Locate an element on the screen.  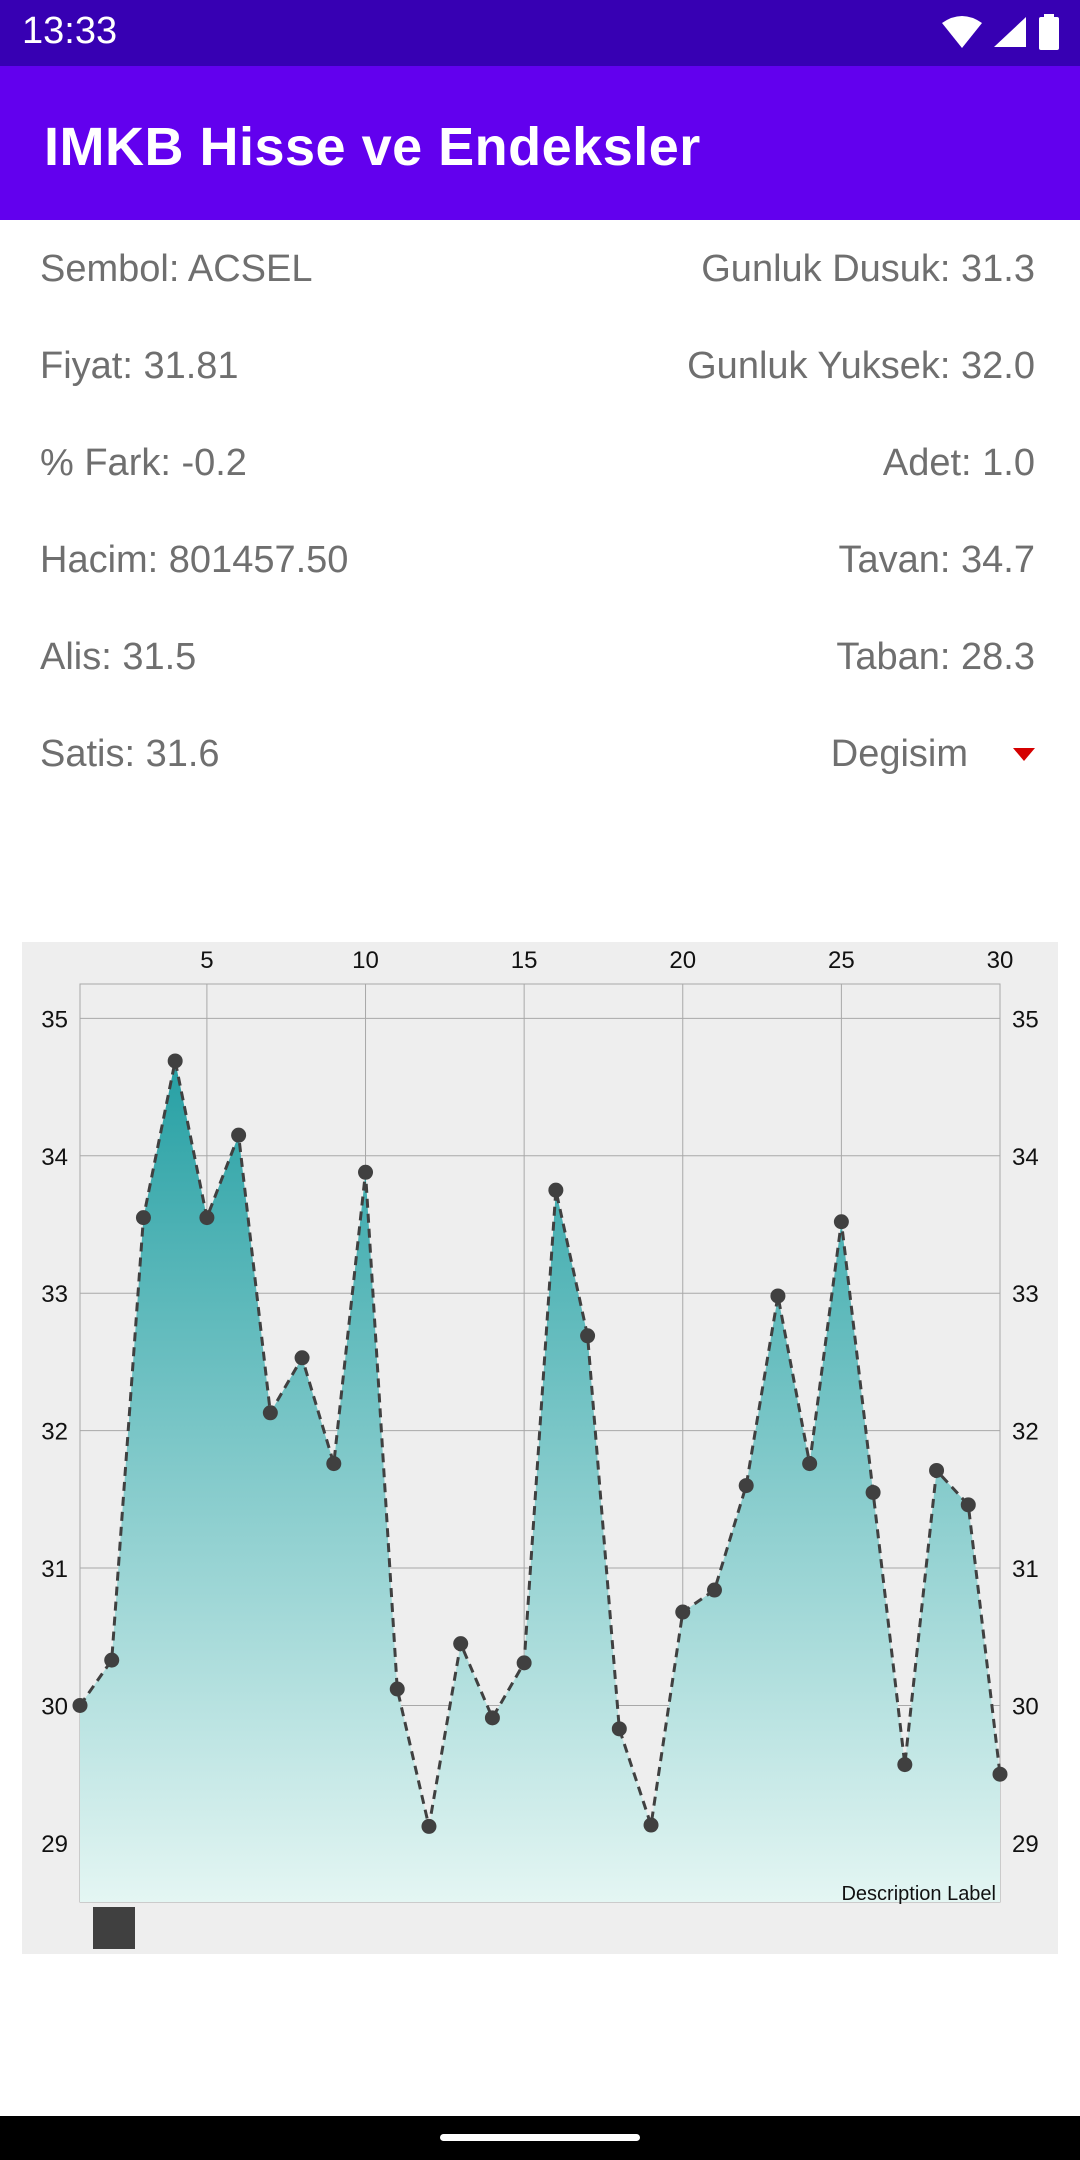
y-tick-label-left: 29 is located at coordinates (54, 1844).